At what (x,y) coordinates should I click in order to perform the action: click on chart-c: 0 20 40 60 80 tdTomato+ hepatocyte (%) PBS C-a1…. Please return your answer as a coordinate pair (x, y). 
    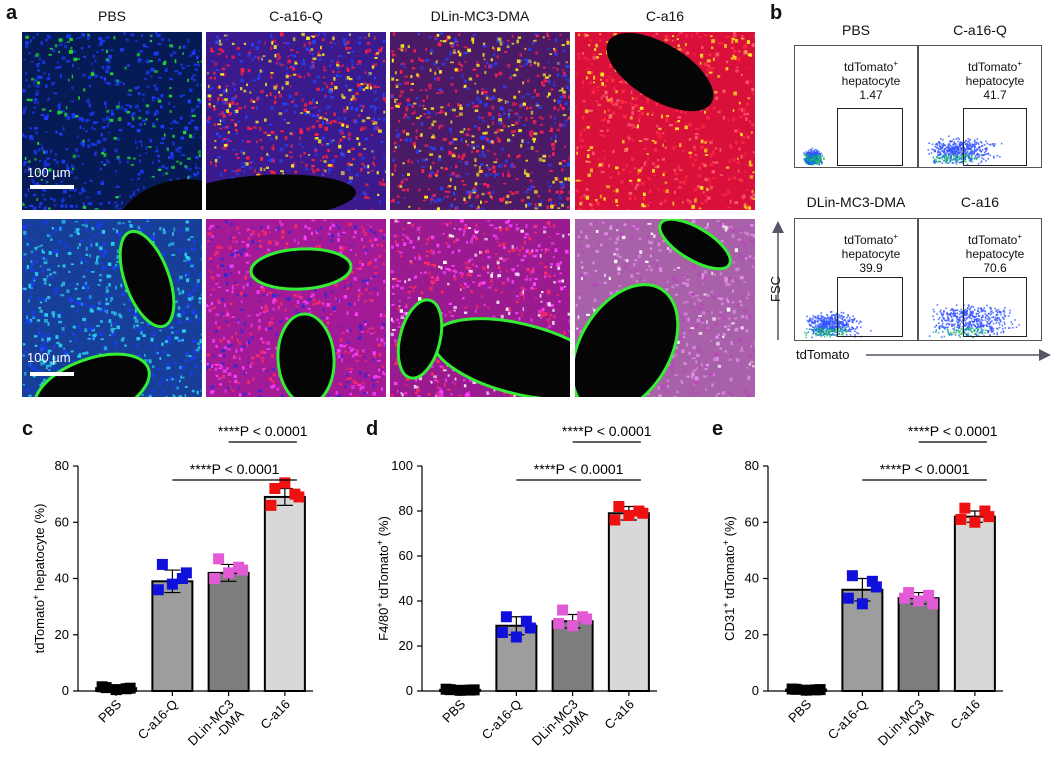
    Looking at the image, I should click on (172, 590).